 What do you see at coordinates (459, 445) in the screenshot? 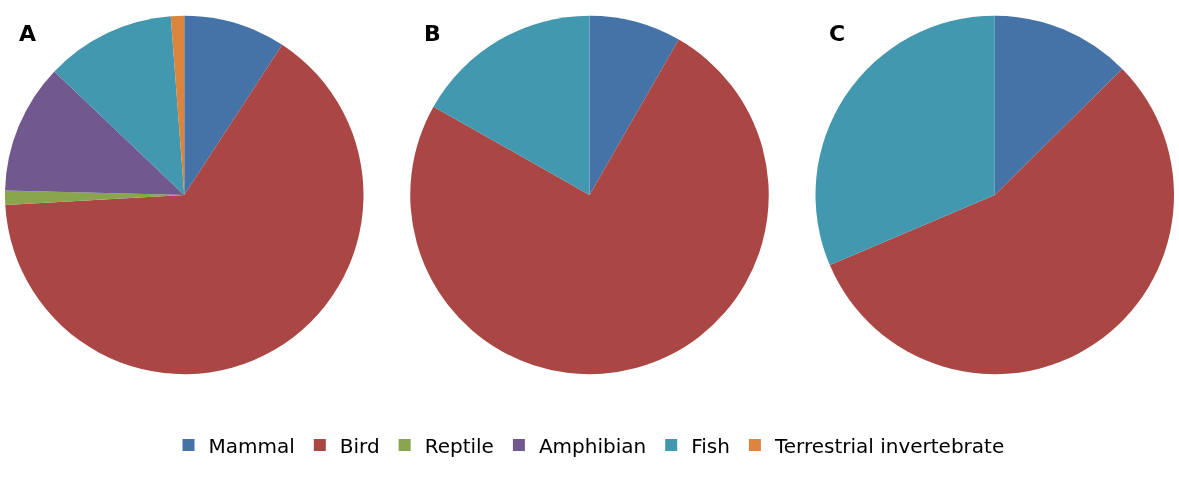
I see `legend-label: Reptile` at bounding box center [459, 445].